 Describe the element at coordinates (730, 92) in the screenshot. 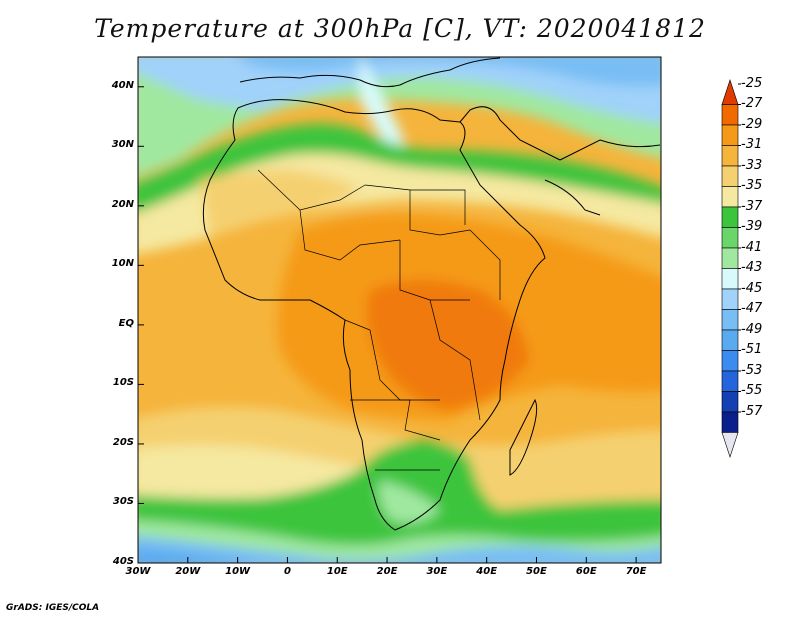

I see `colorbar-top-triangle` at that location.